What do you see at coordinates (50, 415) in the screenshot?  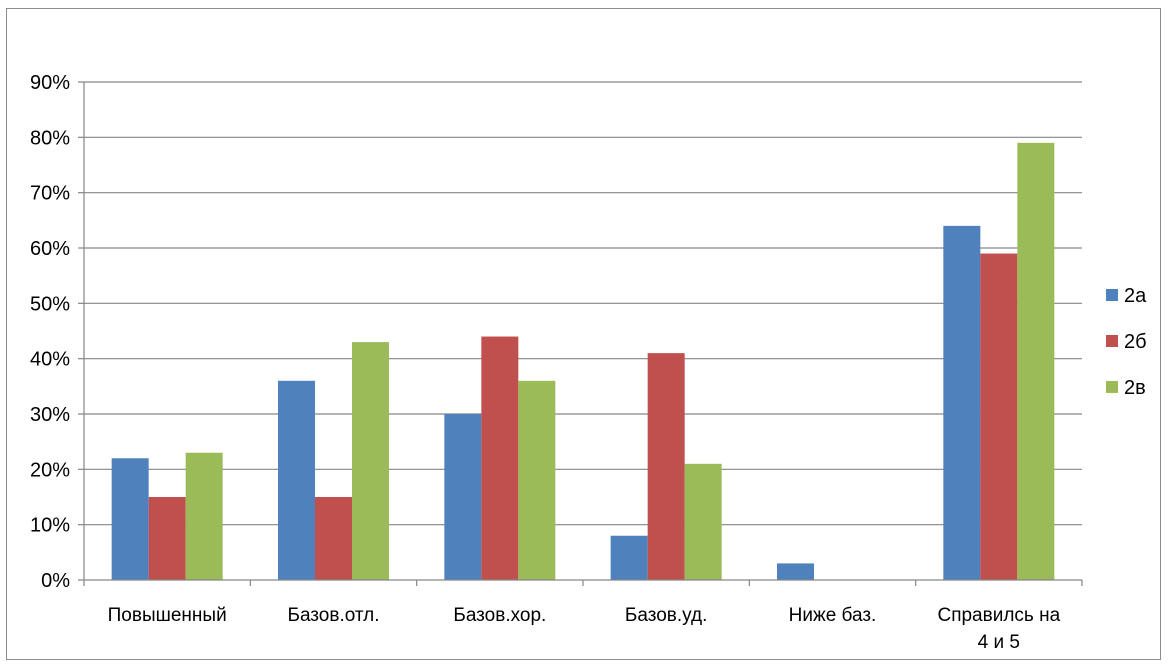 I see `y-tick-label: 30%` at bounding box center [50, 415].